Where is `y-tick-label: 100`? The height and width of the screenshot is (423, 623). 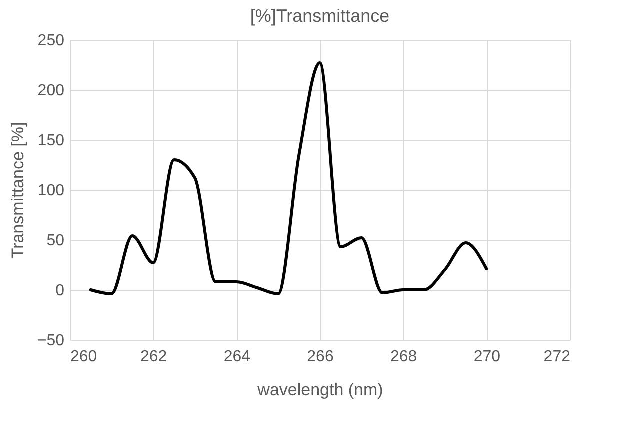 y-tick-label: 100 is located at coordinates (51, 191).